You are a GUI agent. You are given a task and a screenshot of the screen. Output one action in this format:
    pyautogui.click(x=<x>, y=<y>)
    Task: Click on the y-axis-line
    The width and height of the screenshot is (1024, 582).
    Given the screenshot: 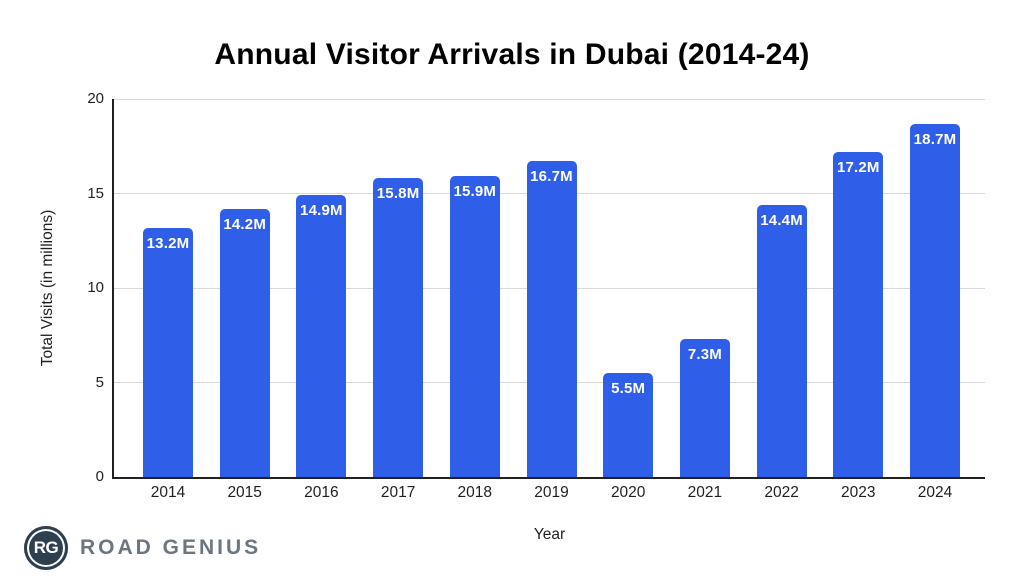 What is the action you would take?
    pyautogui.click(x=113, y=289)
    